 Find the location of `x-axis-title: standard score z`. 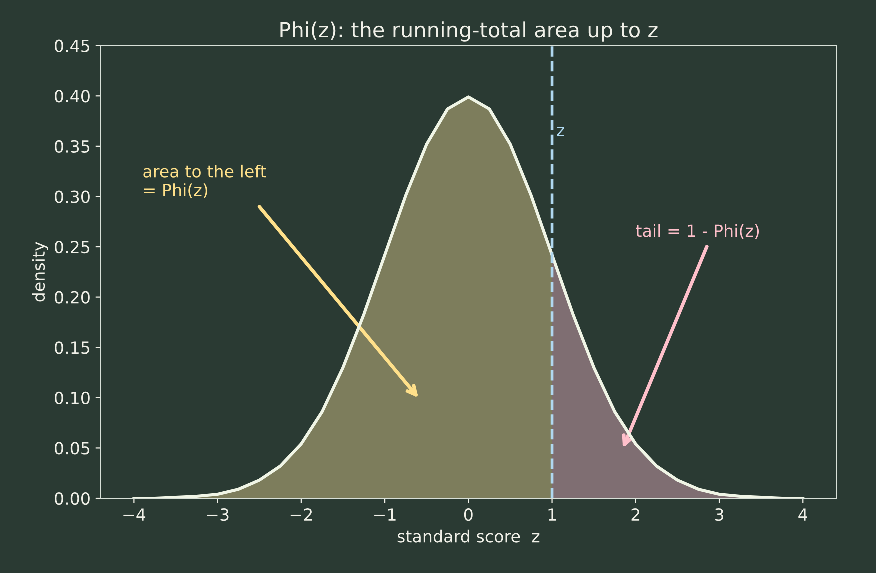

x-axis-title: standard score z is located at coordinates (469, 536).